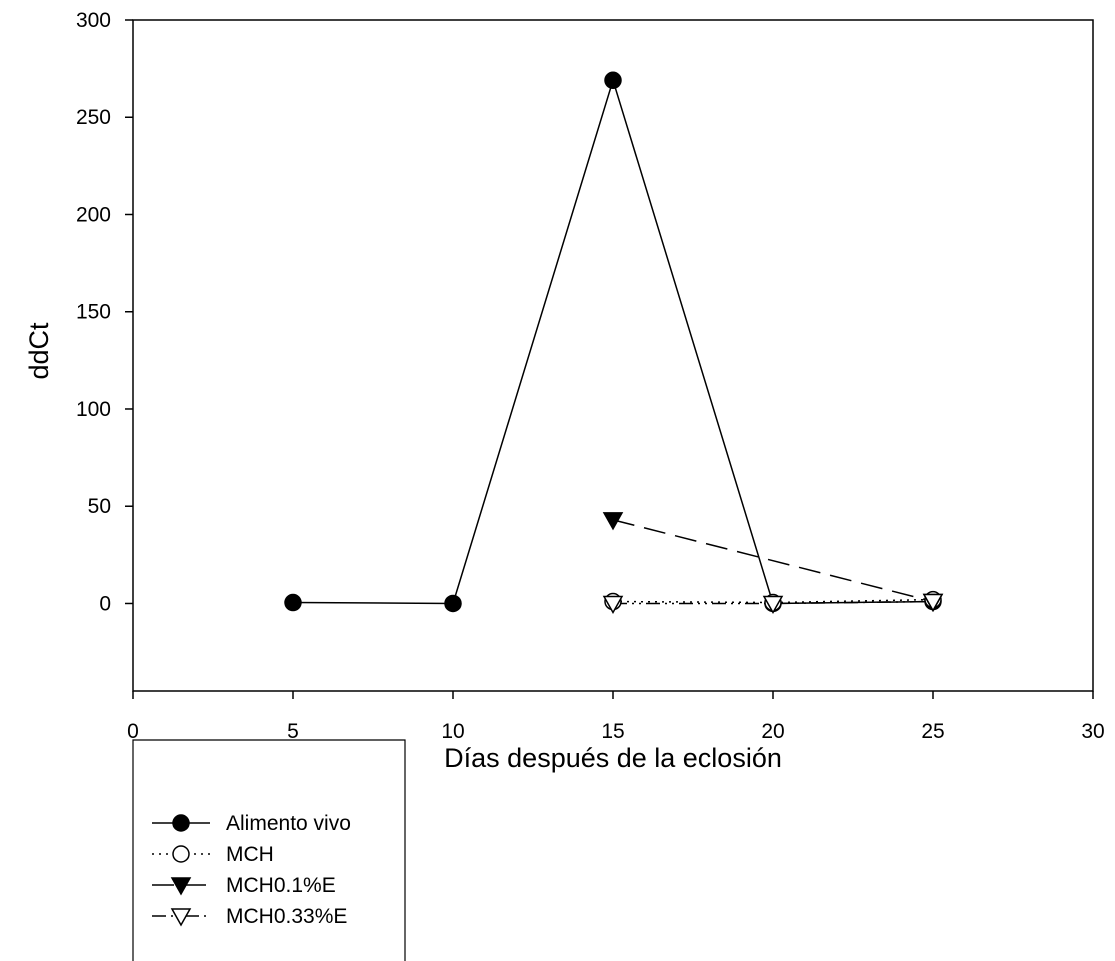  What do you see at coordinates (93, 409) in the screenshot?
I see `y-tick-label: 100` at bounding box center [93, 409].